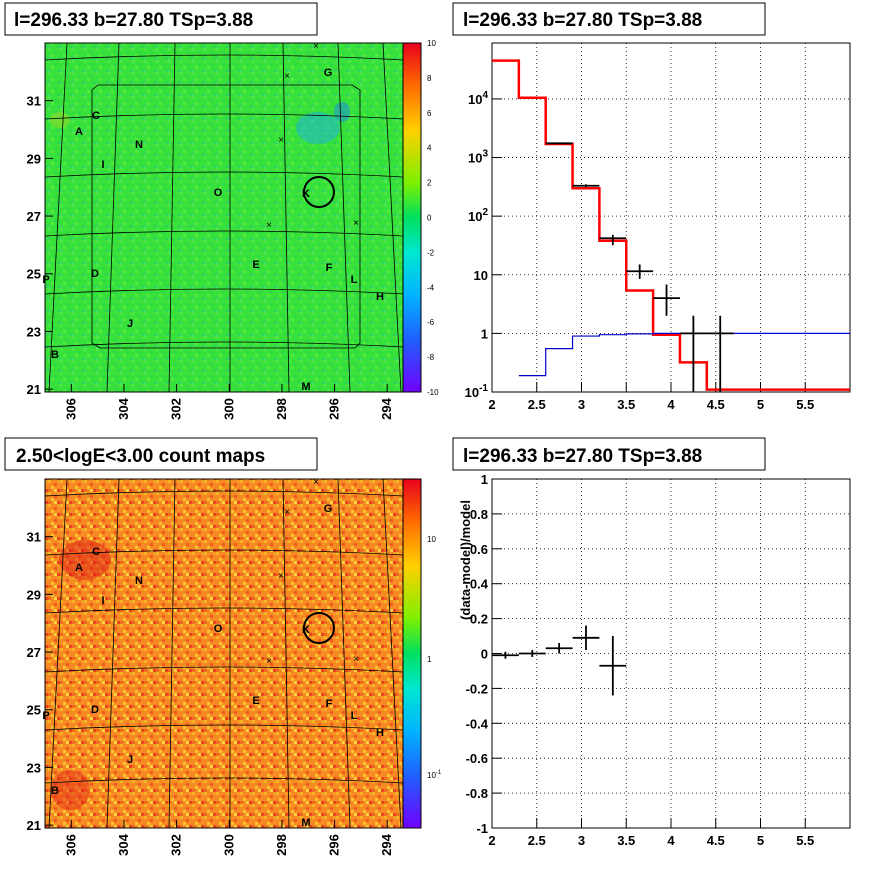 This screenshot has height=872, width=896. Describe the element at coordinates (133, 20) in the screenshot. I see `residual-map-title: l=296.33 b=27.80 TSp=3.88` at that location.